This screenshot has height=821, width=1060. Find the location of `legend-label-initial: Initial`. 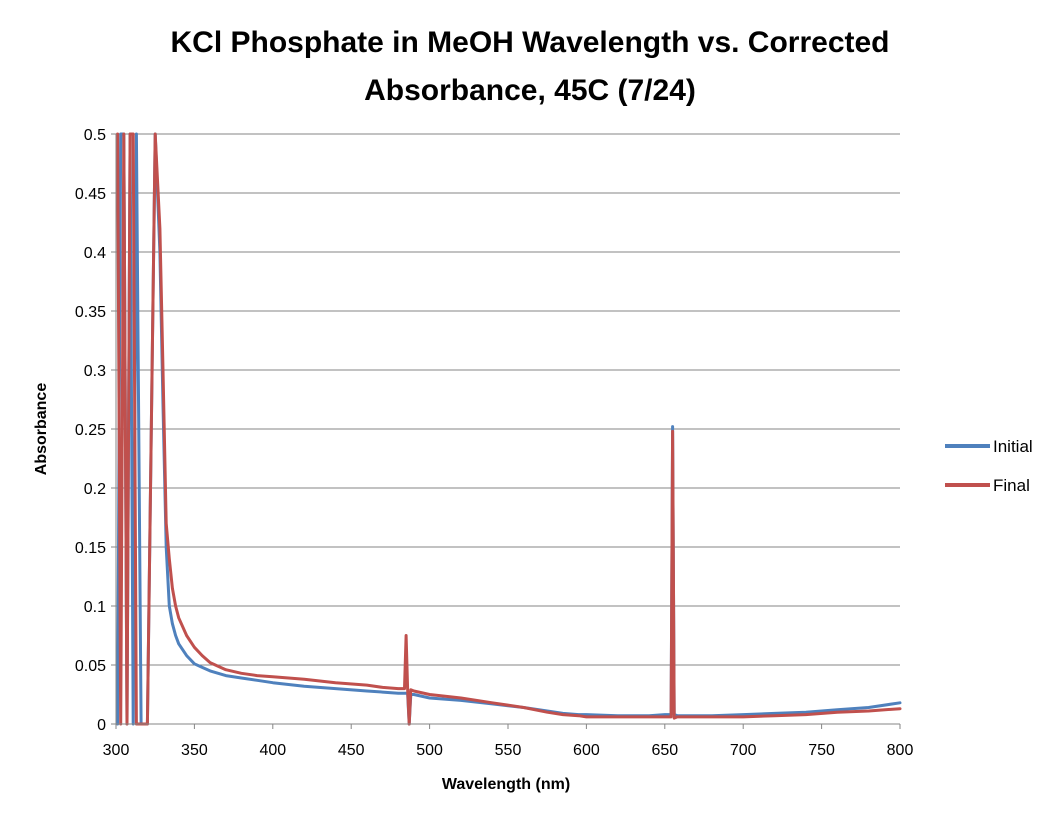

legend-label-initial: Initial is located at coordinates (1013, 446).